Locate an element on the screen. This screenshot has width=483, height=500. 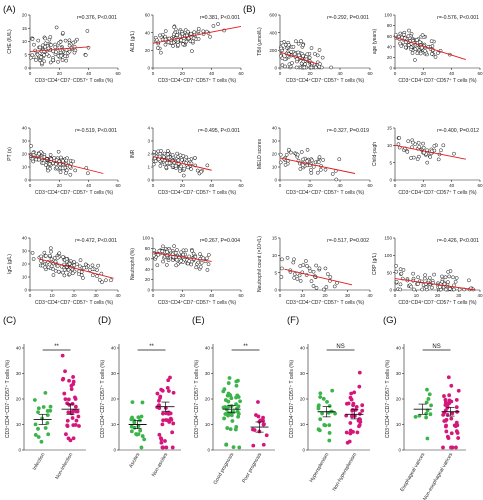
y-tick-label: 4 is located at coordinates (148, 128).